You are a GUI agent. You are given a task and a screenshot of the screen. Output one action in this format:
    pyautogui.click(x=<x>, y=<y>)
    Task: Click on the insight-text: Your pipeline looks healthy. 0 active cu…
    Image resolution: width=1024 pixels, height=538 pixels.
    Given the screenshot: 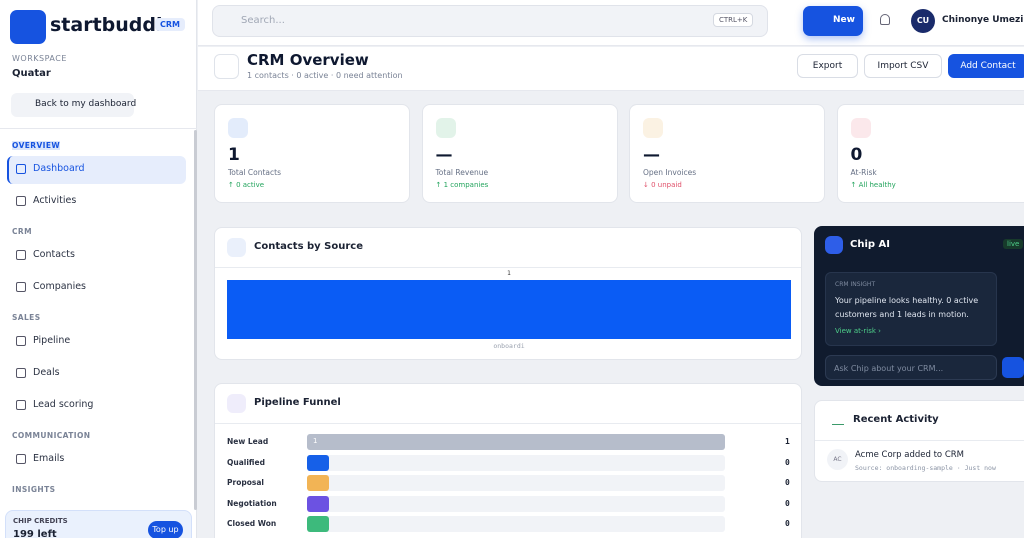 What is the action you would take?
    pyautogui.click(x=907, y=307)
    